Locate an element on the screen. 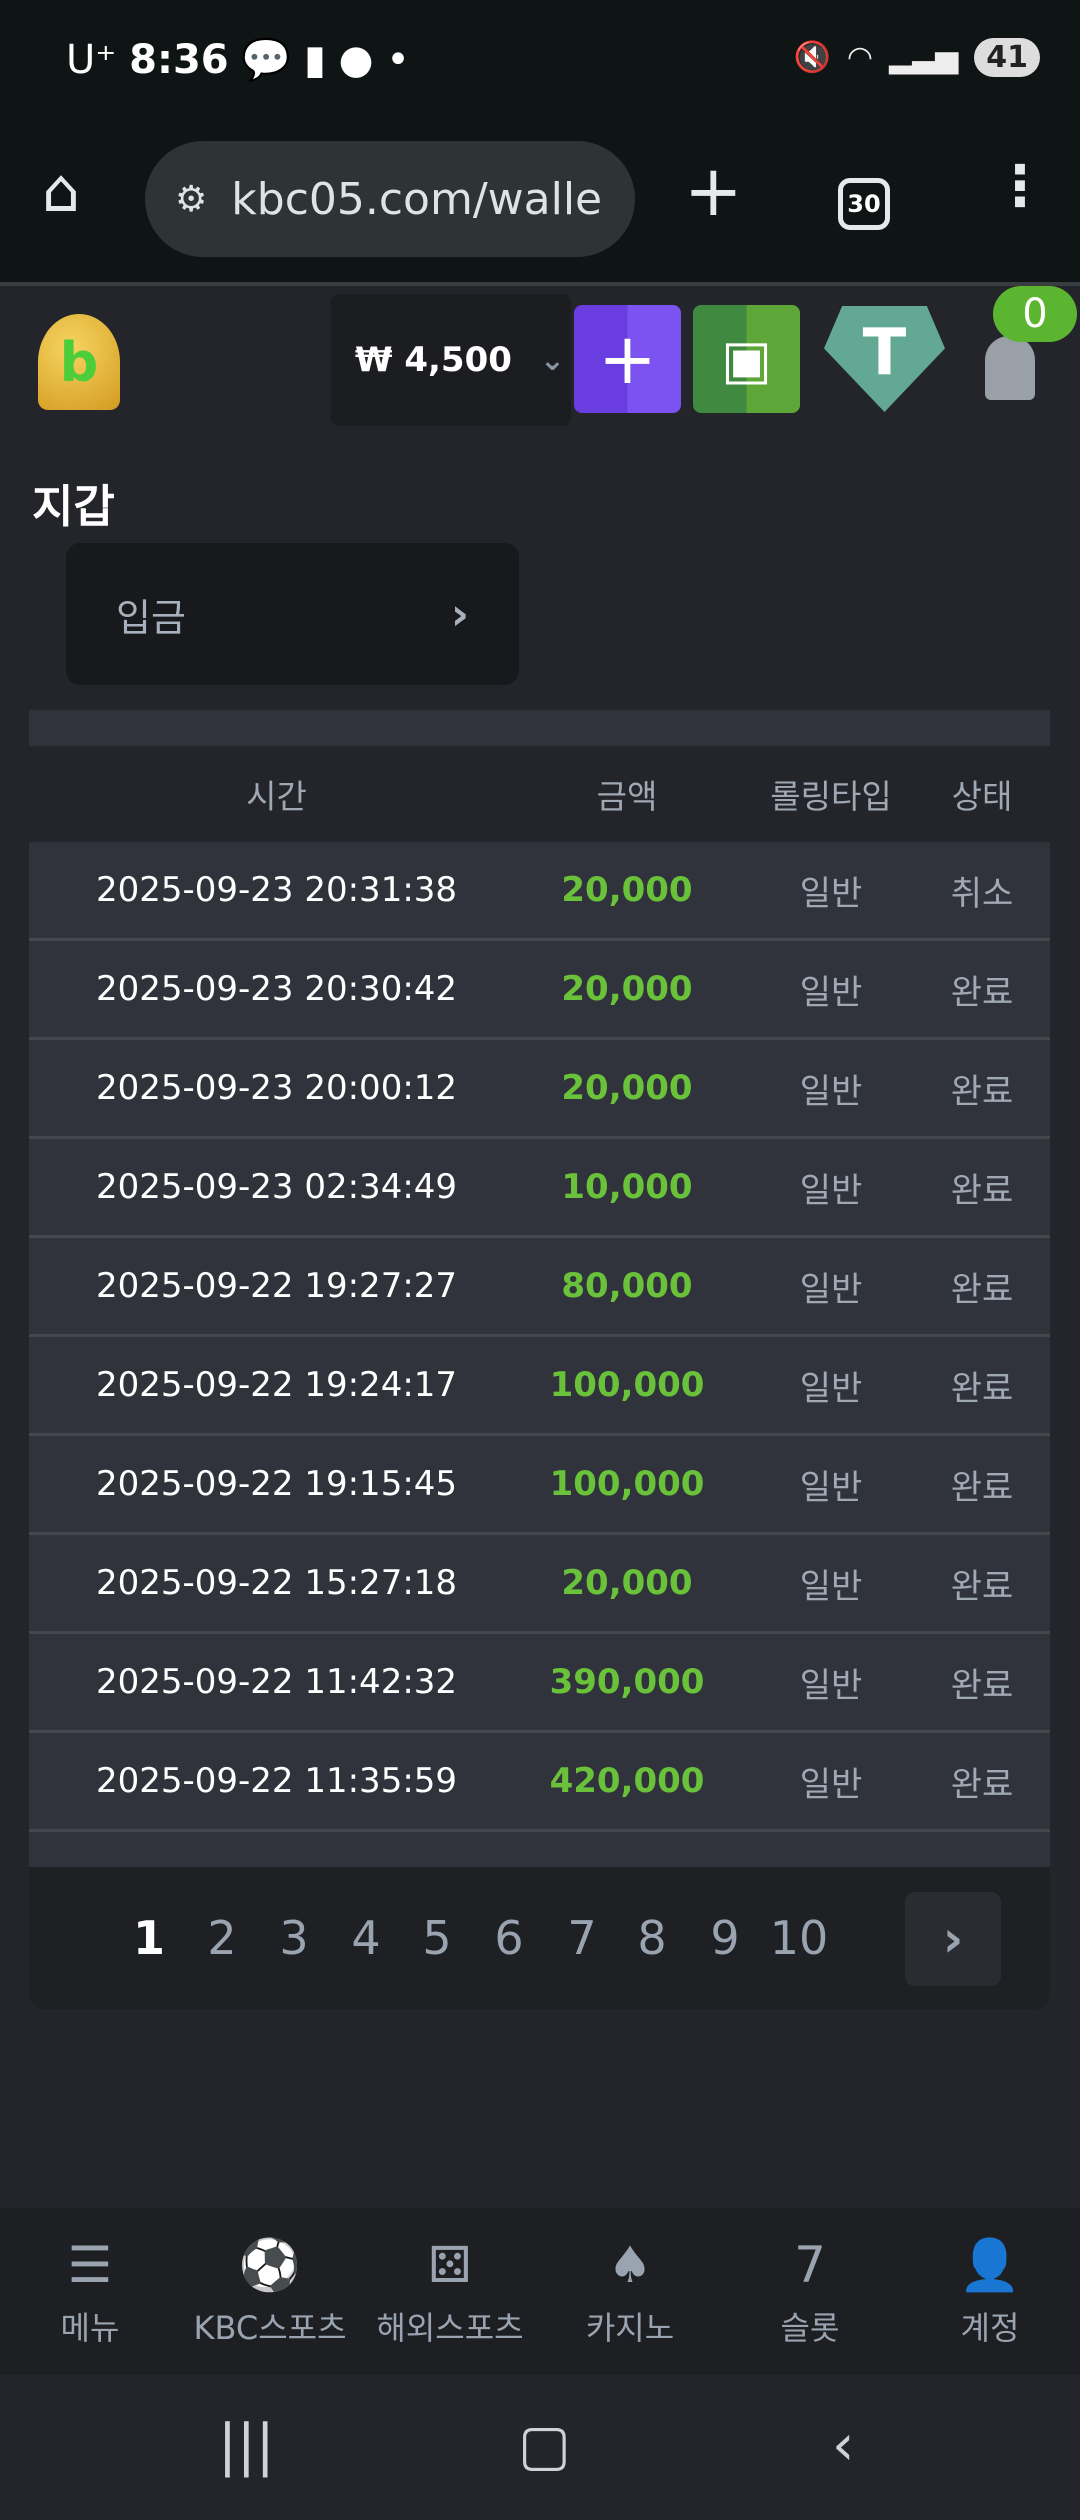  system-nav-bar: ||| ▢ ‹ is located at coordinates (540, 2447).